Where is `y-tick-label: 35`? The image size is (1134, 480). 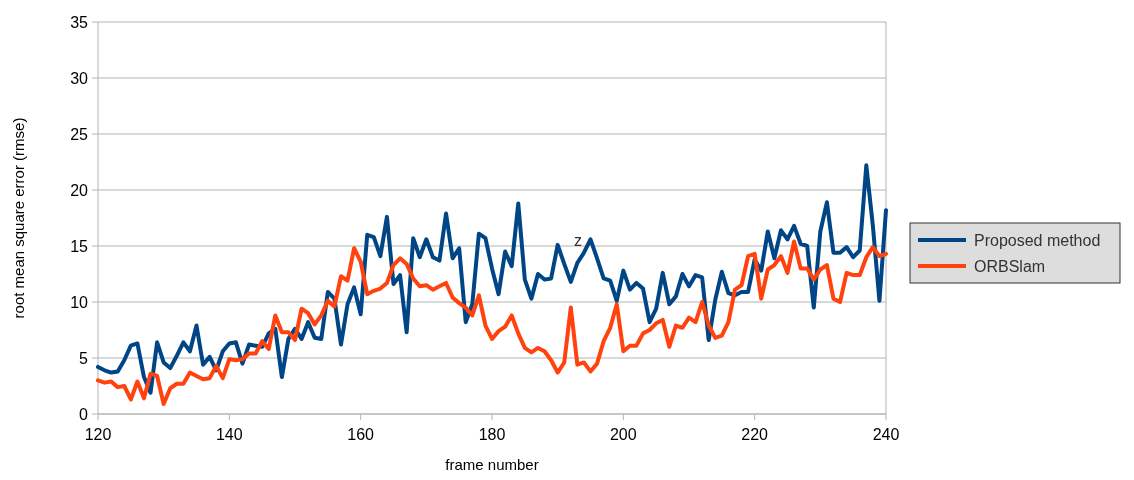
y-tick-label: 35 is located at coordinates (79, 22).